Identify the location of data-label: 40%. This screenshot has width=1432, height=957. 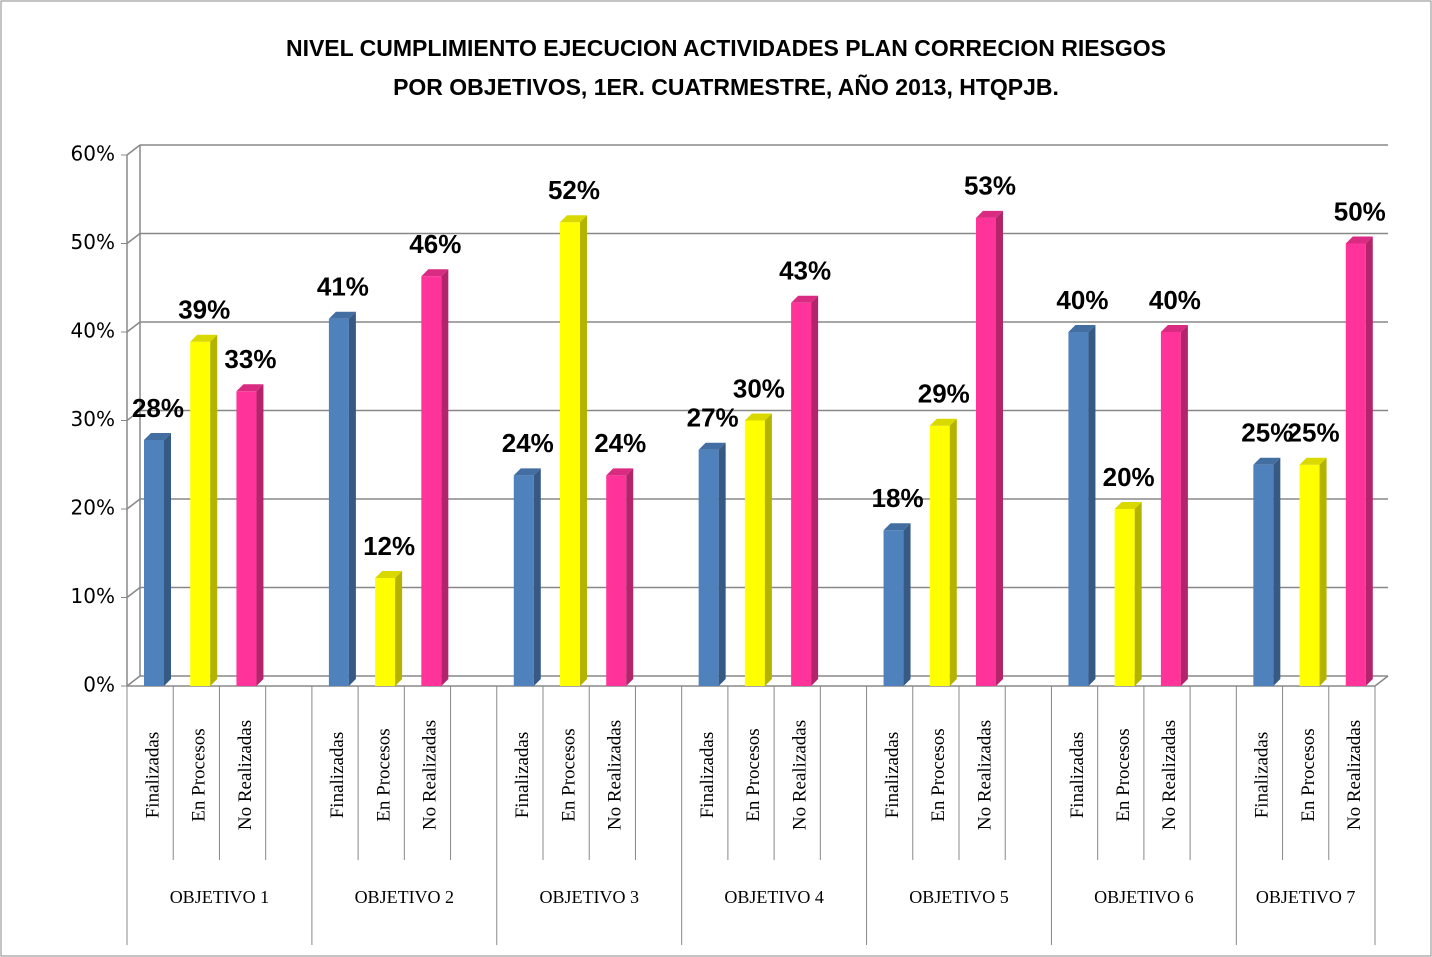
(1175, 300).